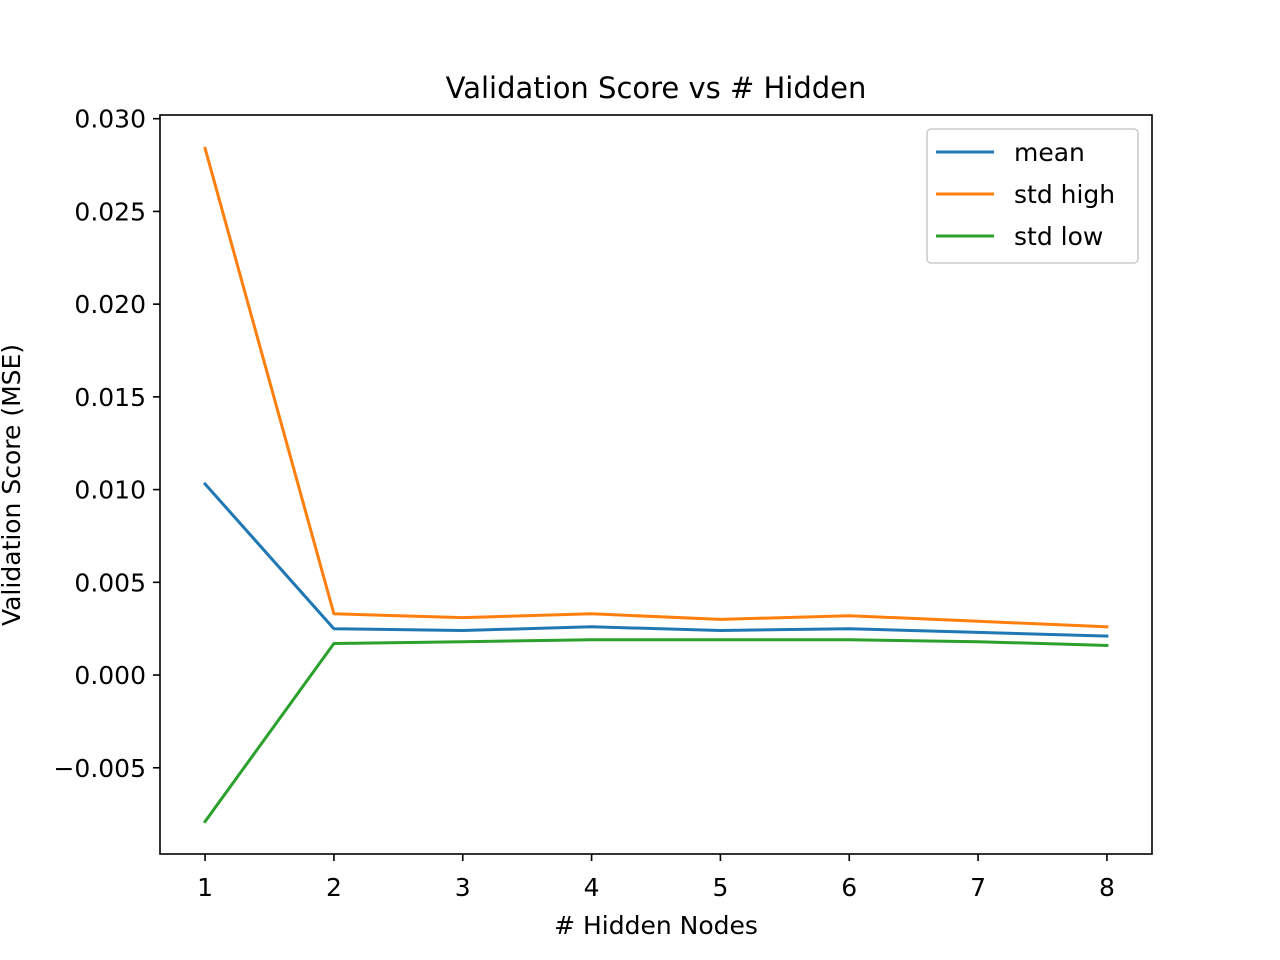 This screenshot has width=1280, height=960. Describe the element at coordinates (849, 887) in the screenshot. I see `x-tick-label: 6` at that location.